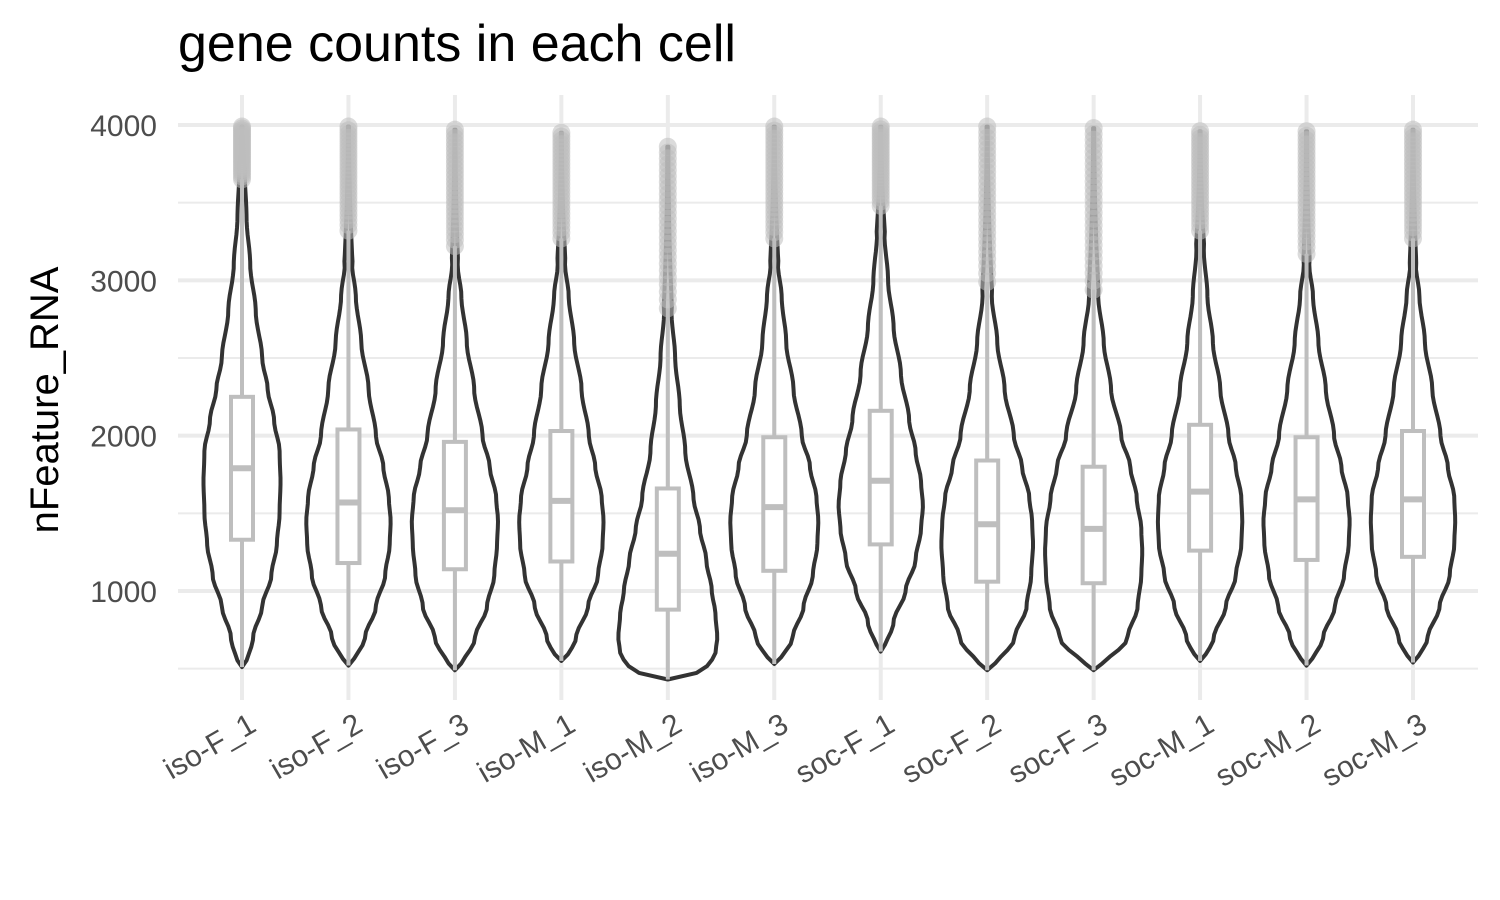 The height and width of the screenshot is (900, 1500). Describe the element at coordinates (526, 748) in the screenshot. I see `x-tick-label: iso-M_1` at that location.